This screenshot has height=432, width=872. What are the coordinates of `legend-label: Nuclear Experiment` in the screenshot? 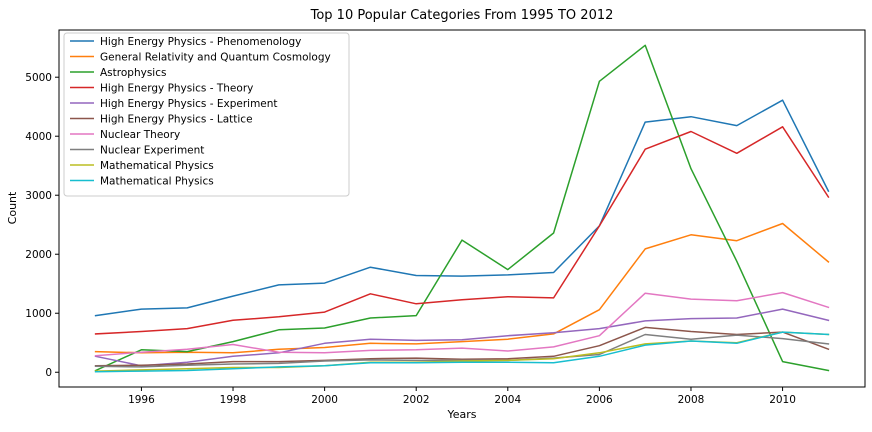 It's located at (152, 151).